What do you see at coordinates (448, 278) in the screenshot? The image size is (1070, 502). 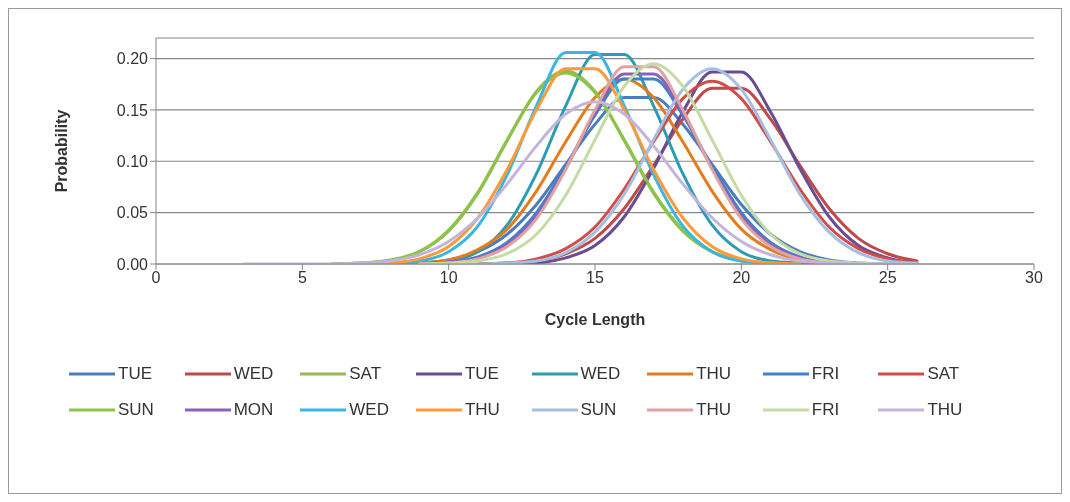 I see `x-tick-label: 10` at bounding box center [448, 278].